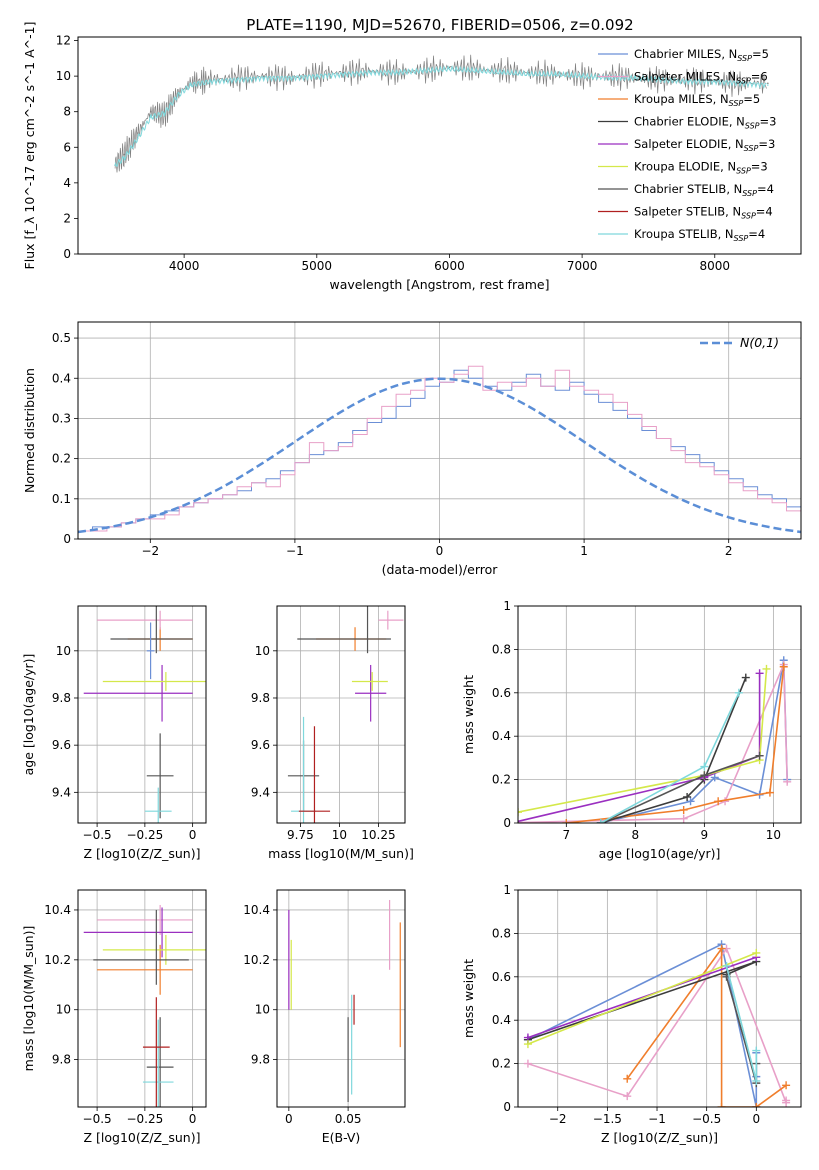  Describe the element at coordinates (507, 823) in the screenshot. I see `y-tick-label: 0` at that location.